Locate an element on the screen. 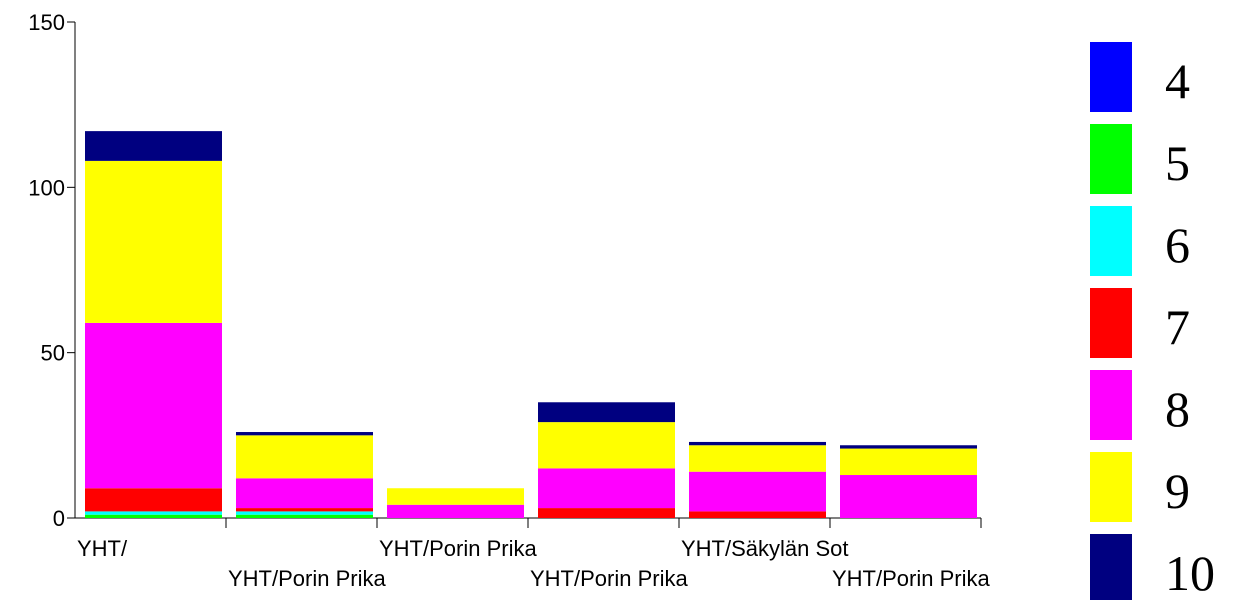 The width and height of the screenshot is (1255, 605). y-tick-label: 100 is located at coordinates (46, 187).